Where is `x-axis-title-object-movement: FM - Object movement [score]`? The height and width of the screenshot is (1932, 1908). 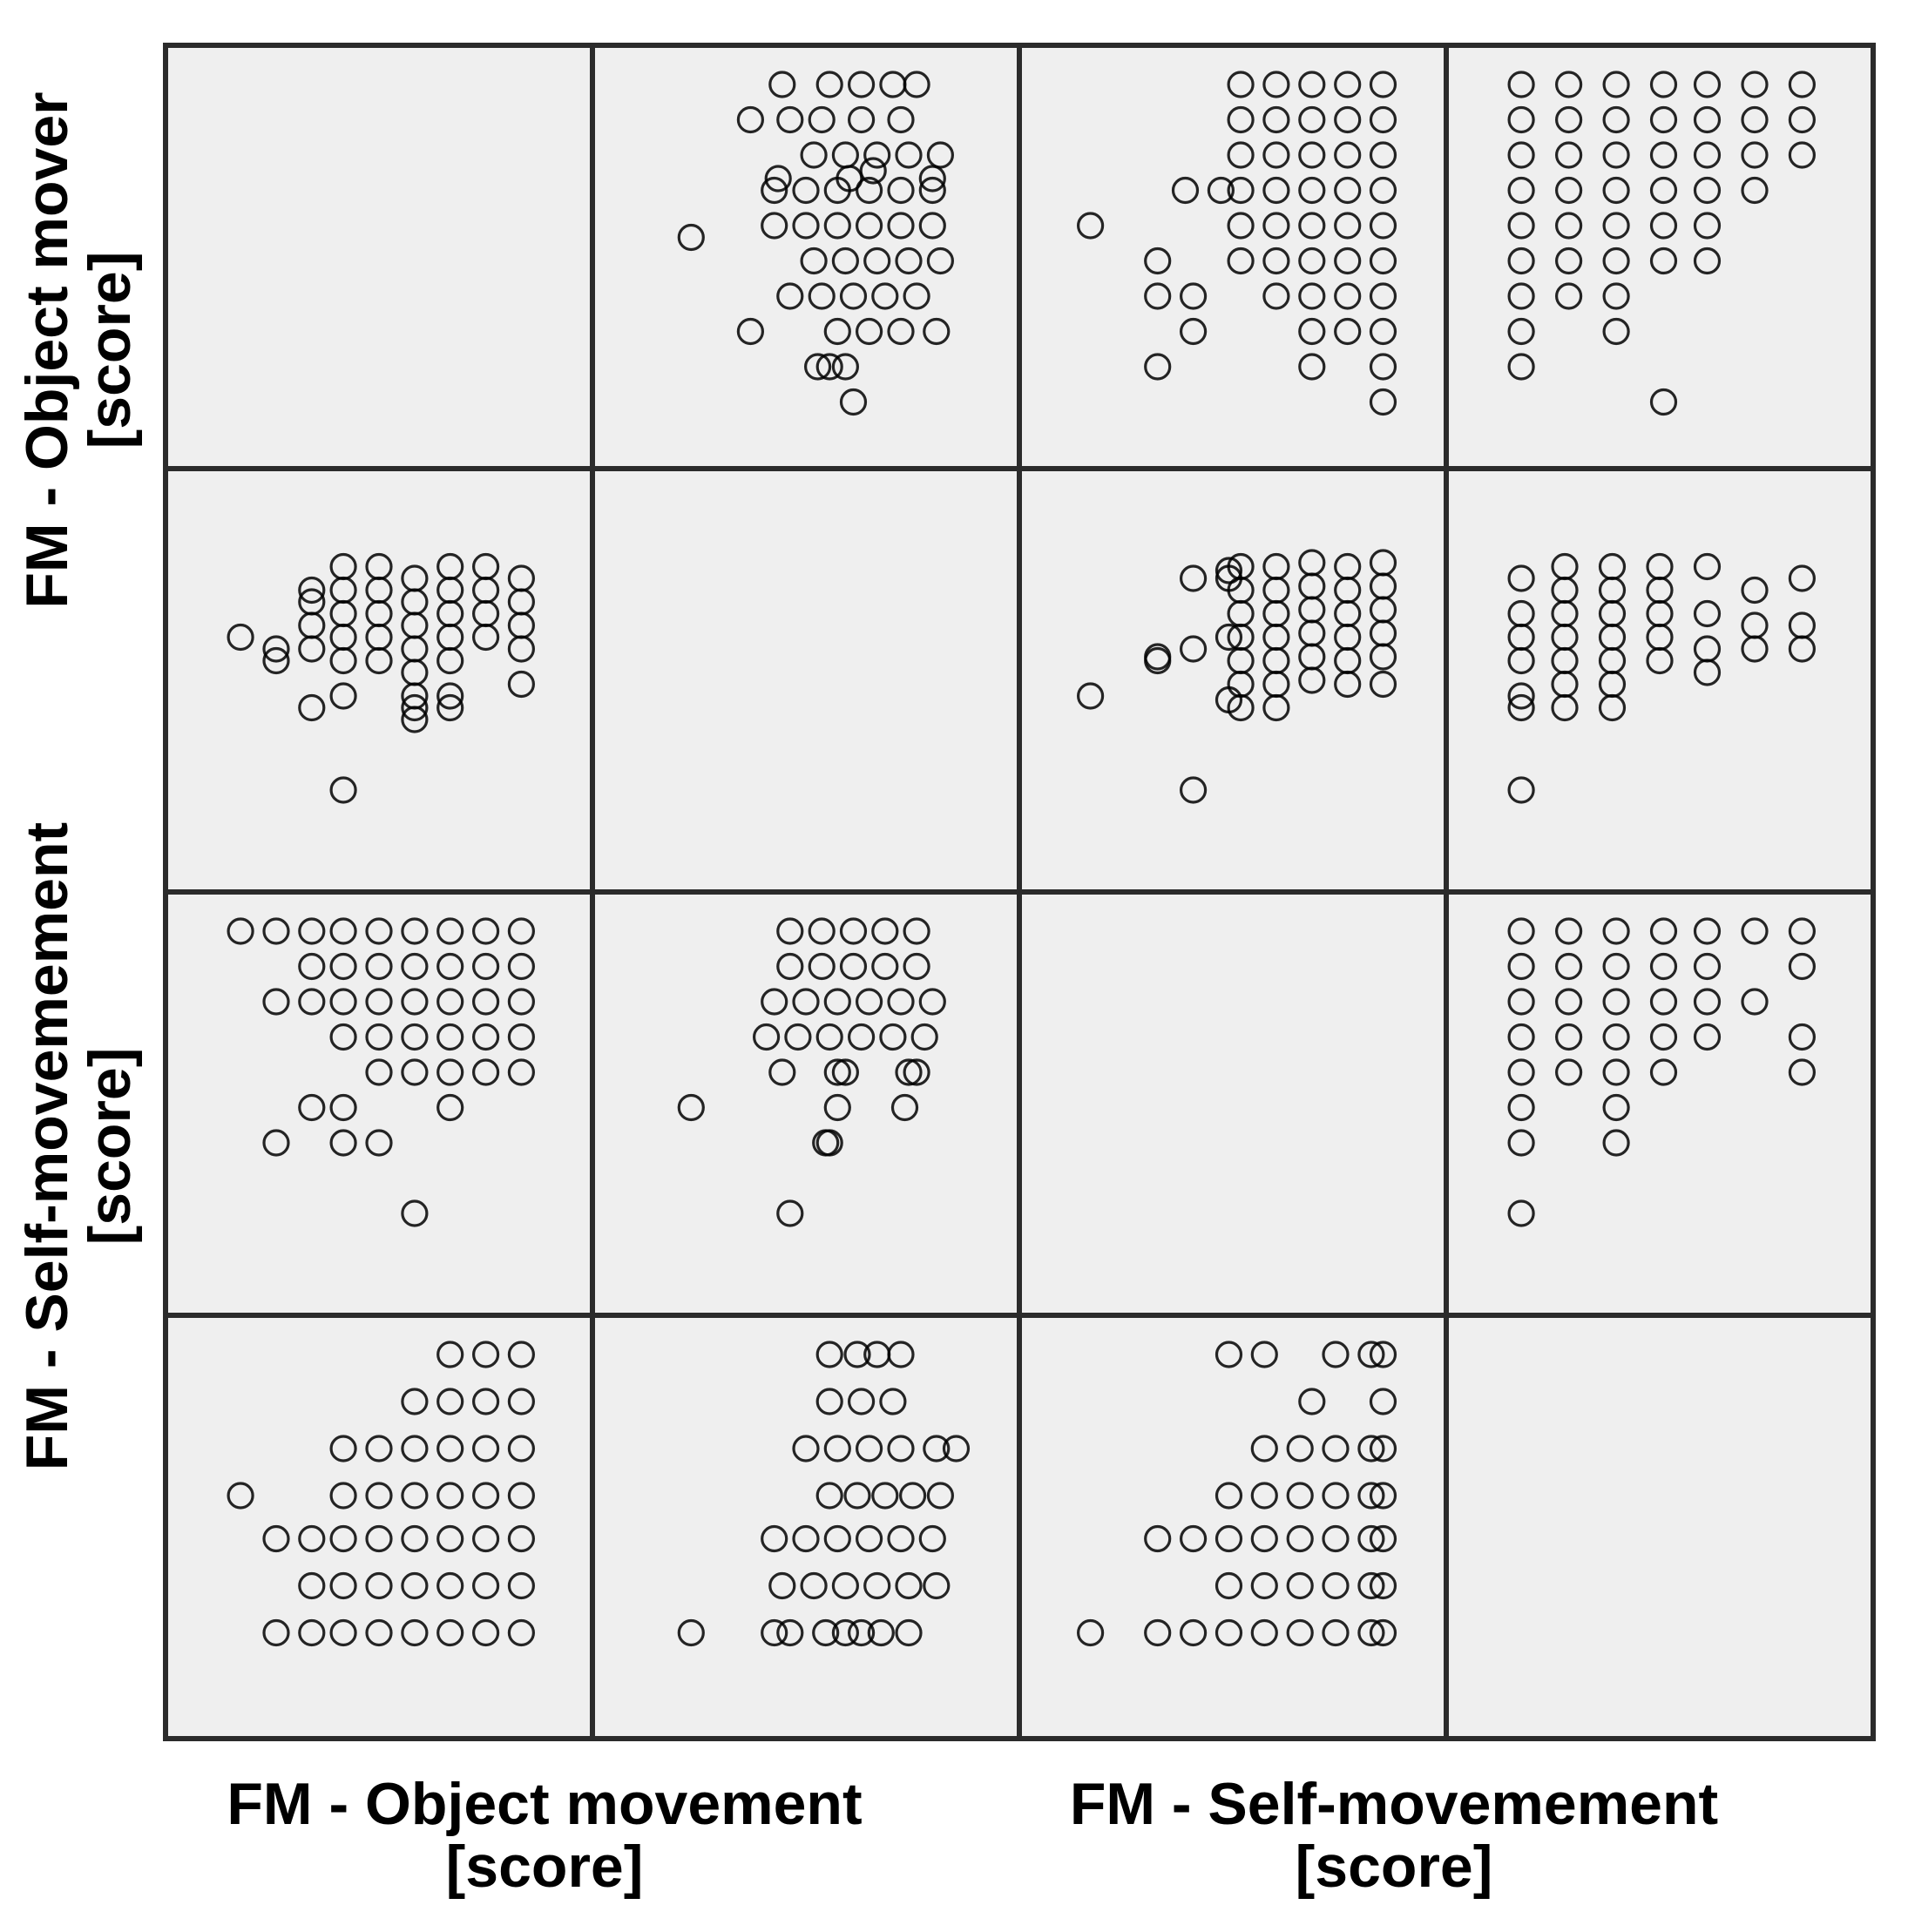 x-axis-title-object-movement: FM - Object movement [score] is located at coordinates (544, 1835).